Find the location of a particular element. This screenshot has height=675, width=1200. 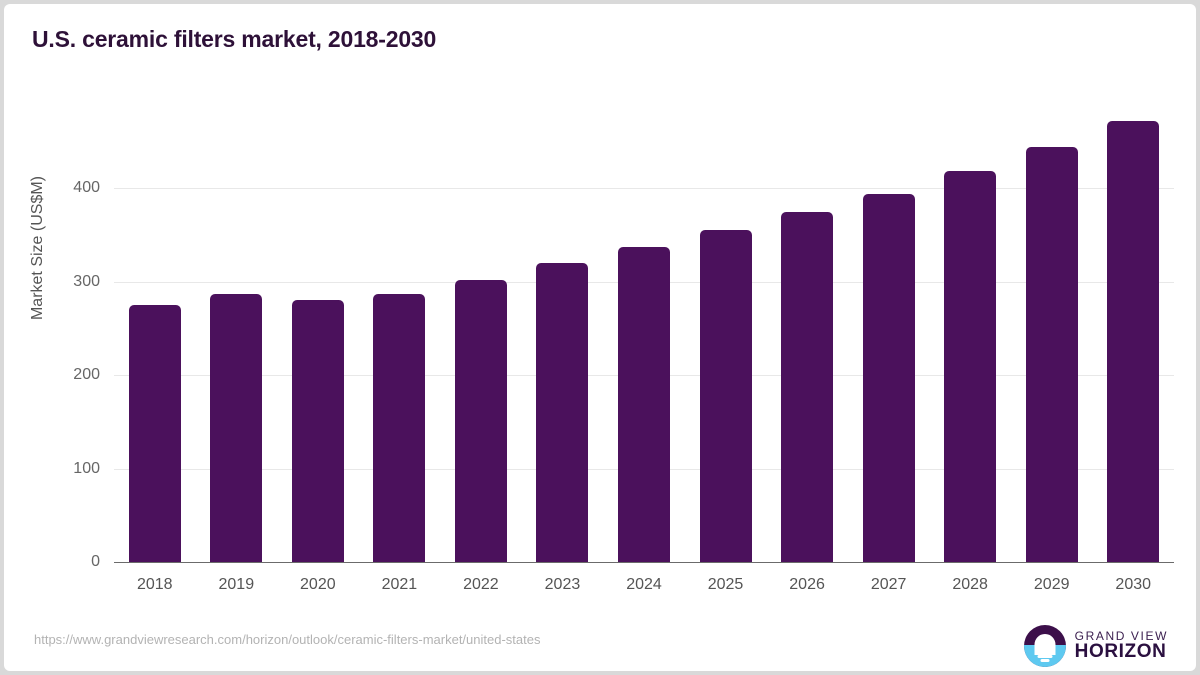

bar-slot: 2022 is located at coordinates (481, 348).